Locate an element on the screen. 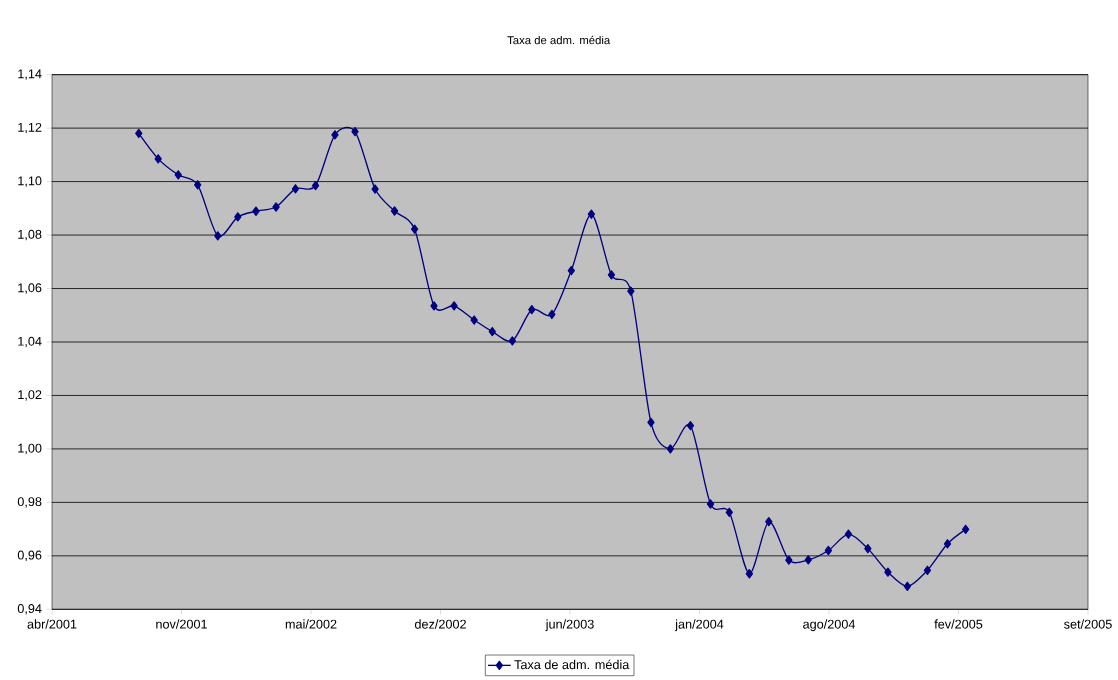 The image size is (1118, 680). y-tick-label: 1,12 is located at coordinates (30, 128).